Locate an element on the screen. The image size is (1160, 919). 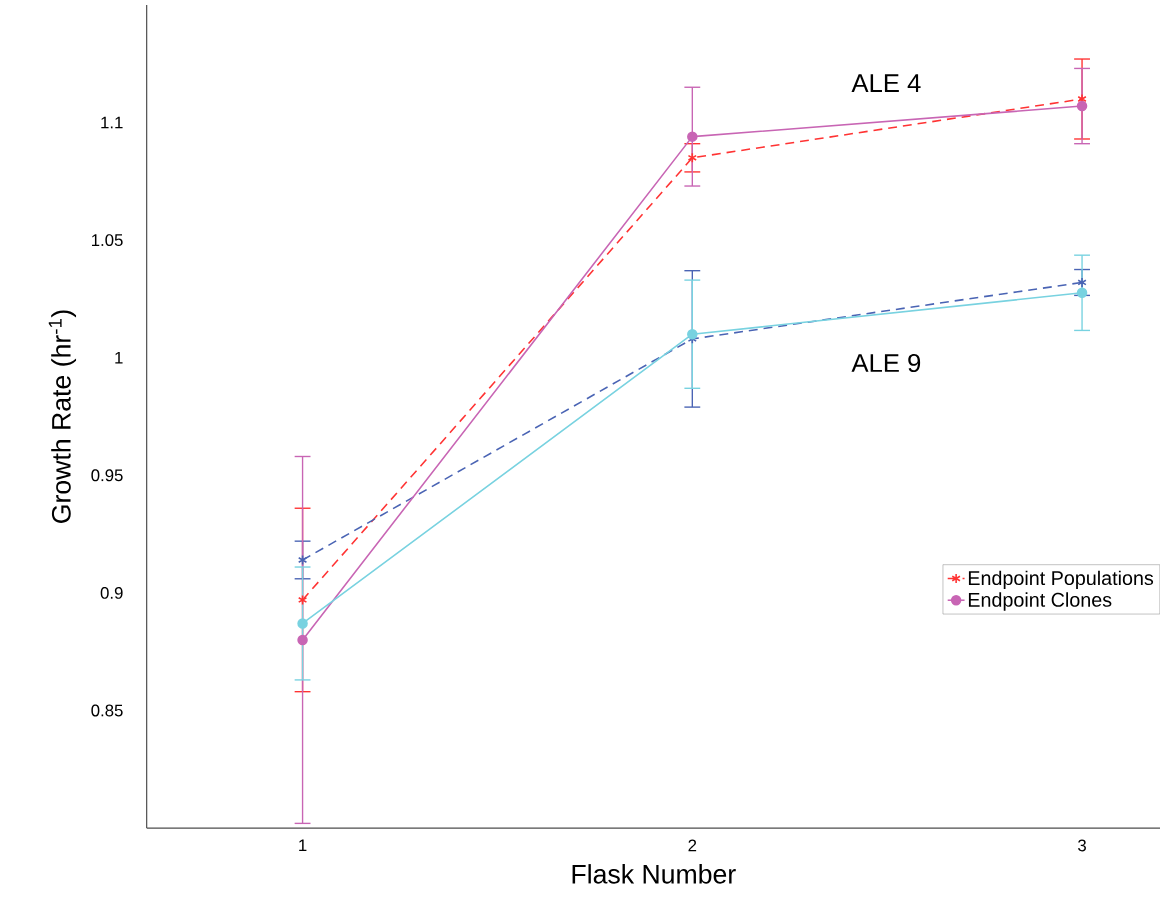
x-axis-title: Flask Number is located at coordinates (654, 873).